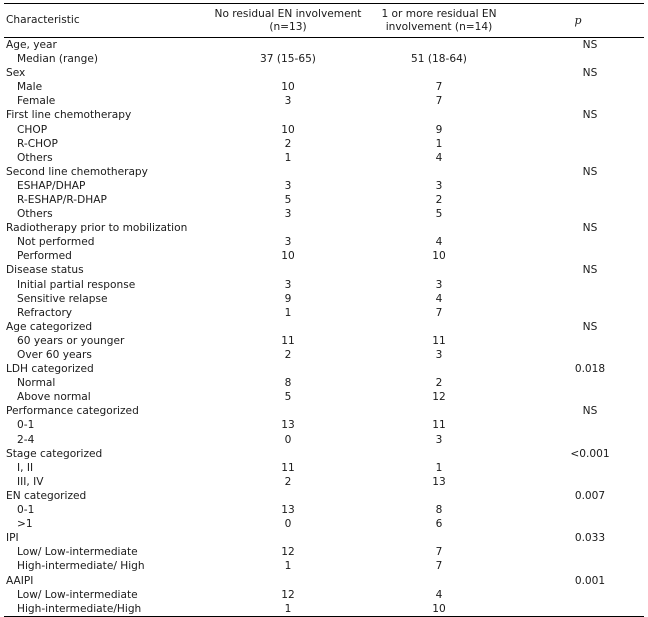 This screenshot has height=617, width=648. I want to click on cell-no-residual-en: 9, so click(288, 298).